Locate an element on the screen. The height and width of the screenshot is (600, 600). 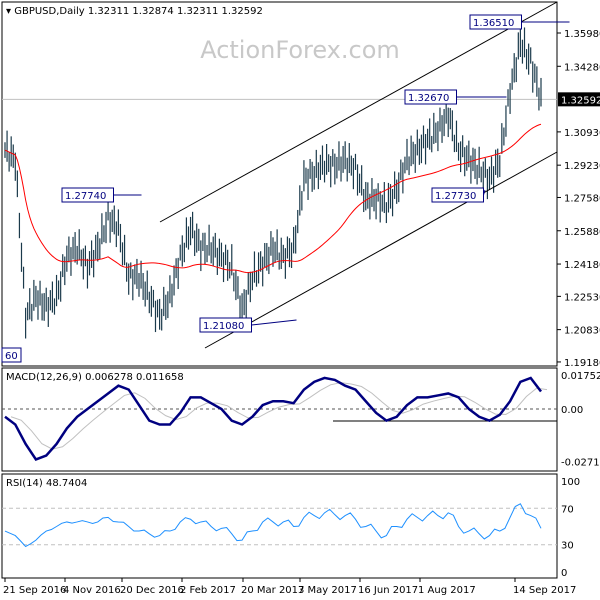
annotation-label: 1.21080 is located at coordinates (223, 326).